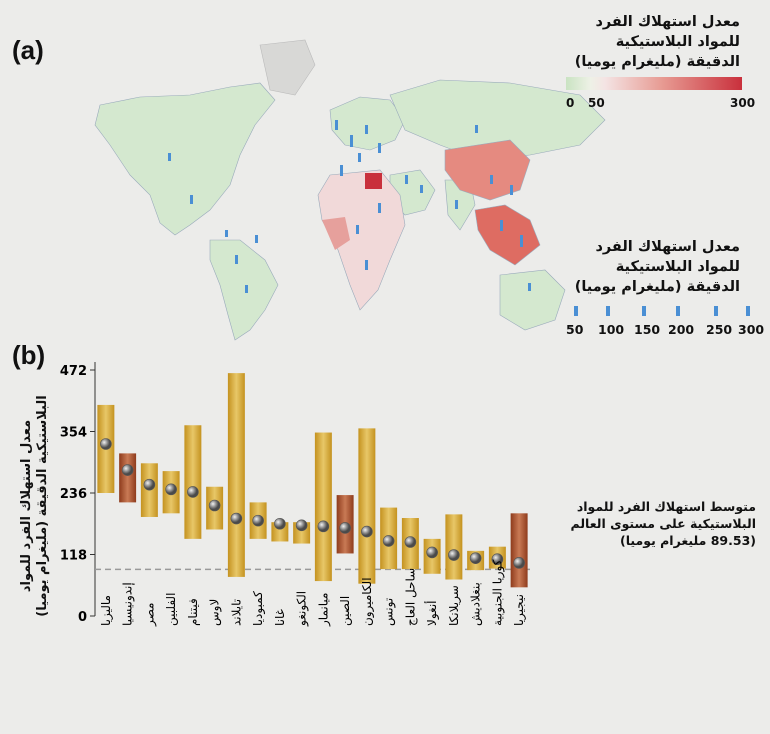 The width and height of the screenshot is (770, 734). I want to click on category-label: غانا, so click(280, 617).